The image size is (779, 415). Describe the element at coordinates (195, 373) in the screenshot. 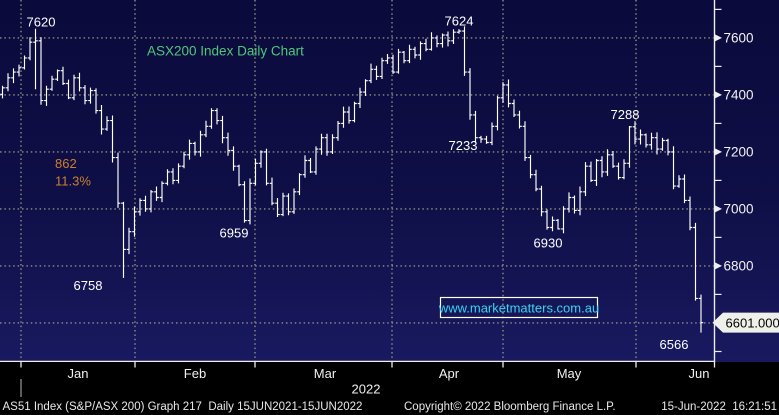

I see `x-axis-month-feb: Feb` at that location.